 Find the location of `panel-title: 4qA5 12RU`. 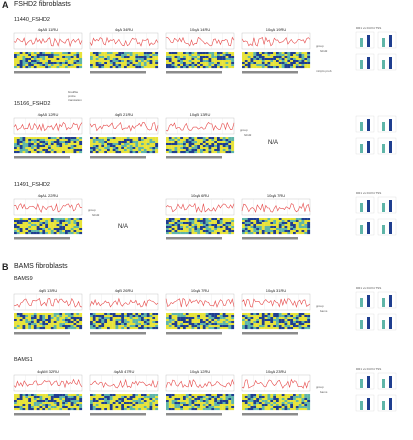

panel-title: 4qA5 12RU is located at coordinates (48, 114).